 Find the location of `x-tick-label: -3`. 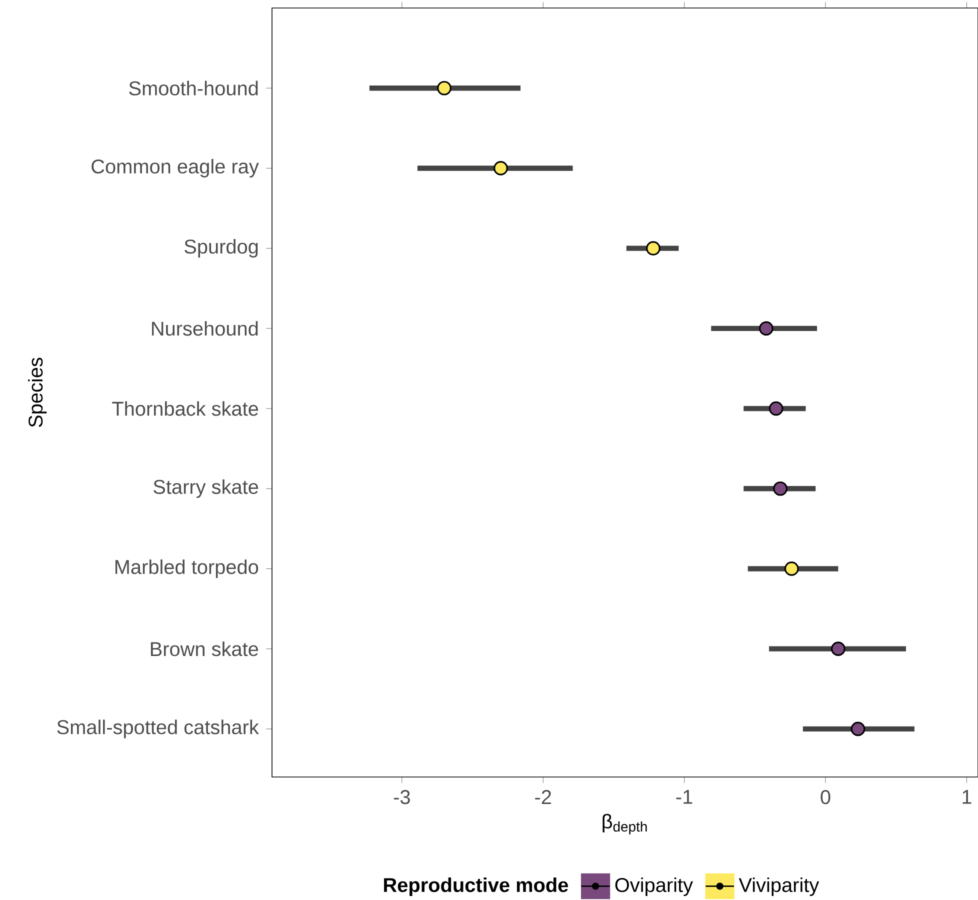

x-tick-label: -3 is located at coordinates (402, 797).